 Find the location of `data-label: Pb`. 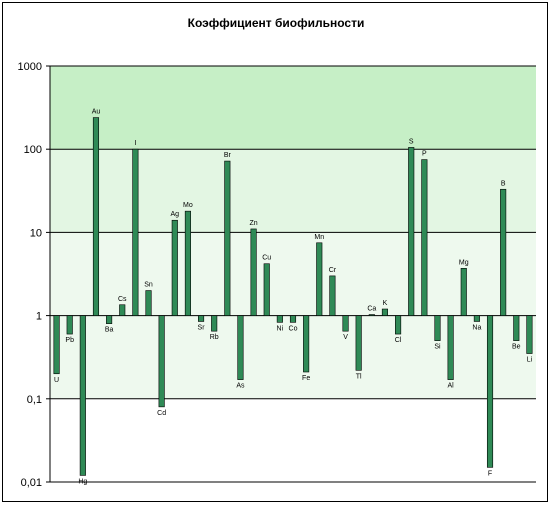

data-label: Pb is located at coordinates (69, 340).